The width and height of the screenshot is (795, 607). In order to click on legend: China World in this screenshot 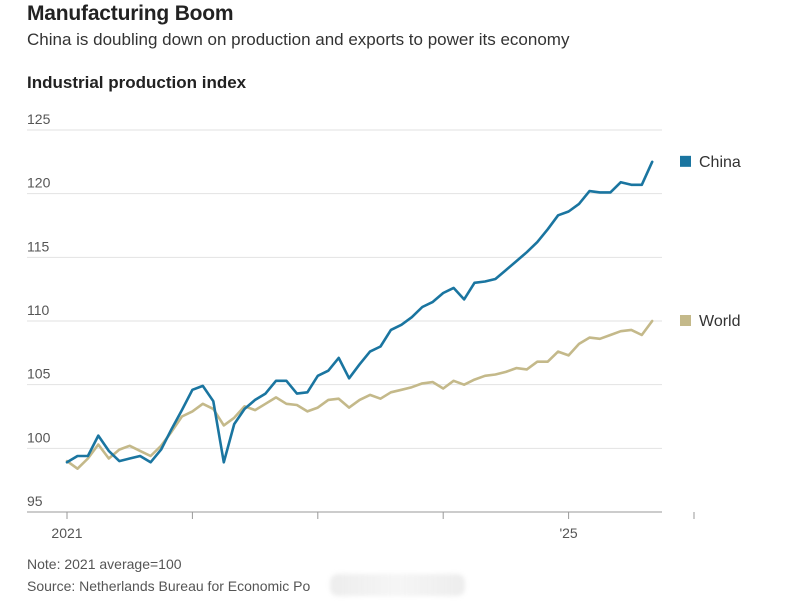, I will do `click(710, 242)`.